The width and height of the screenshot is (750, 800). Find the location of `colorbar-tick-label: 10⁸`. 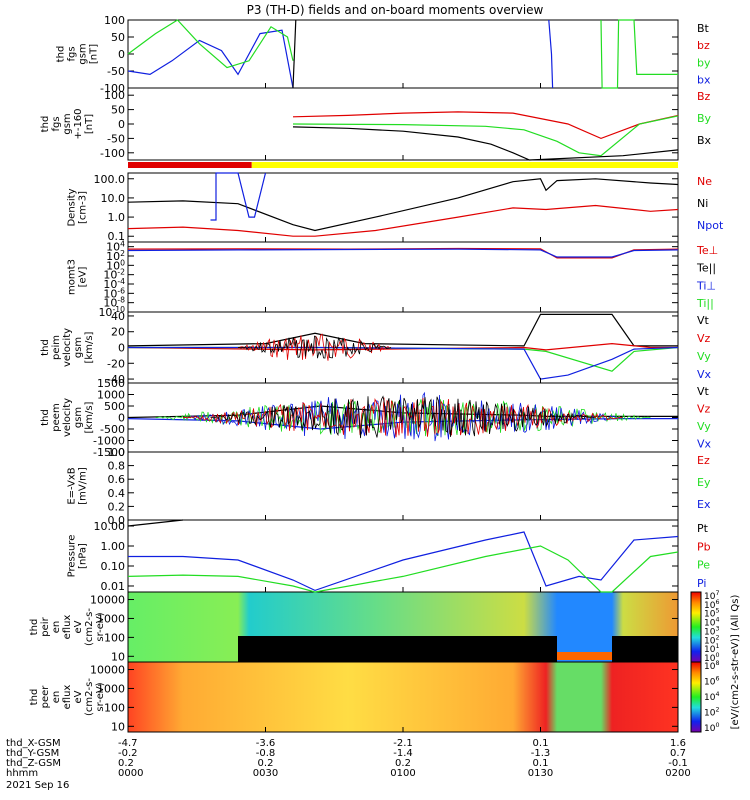

colorbar-tick-label: 10⁸ is located at coordinates (711, 666).